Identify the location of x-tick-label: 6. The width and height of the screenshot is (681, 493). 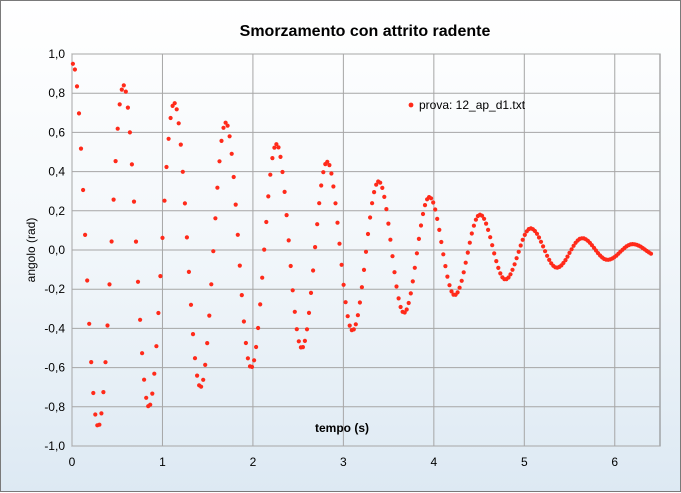
(614, 462).